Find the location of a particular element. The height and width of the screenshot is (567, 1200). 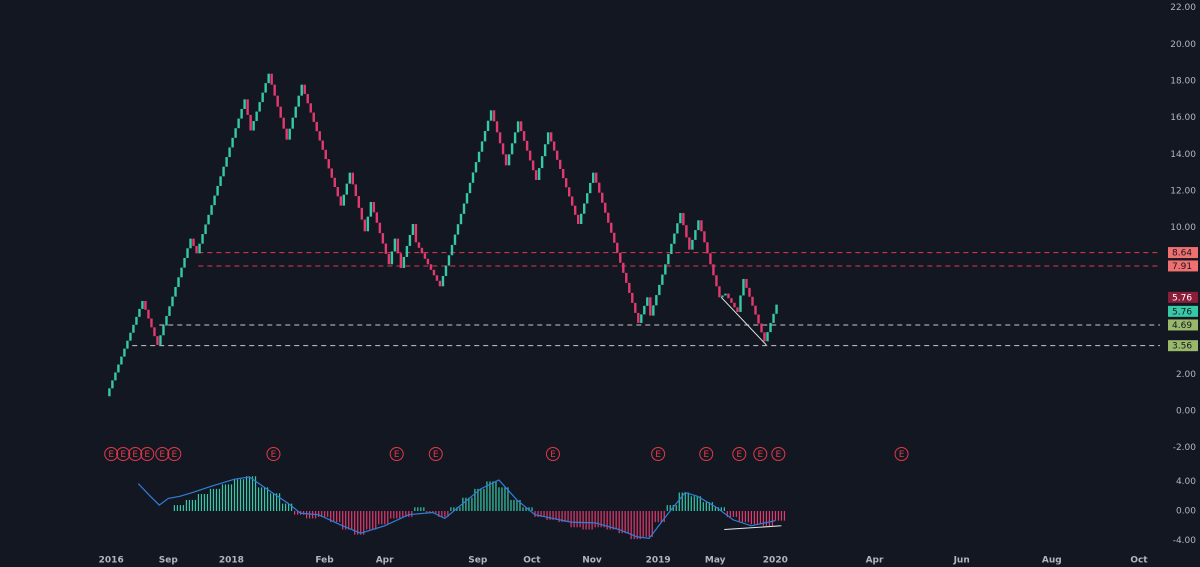

x-tick-label: Oct is located at coordinates (1139, 561).